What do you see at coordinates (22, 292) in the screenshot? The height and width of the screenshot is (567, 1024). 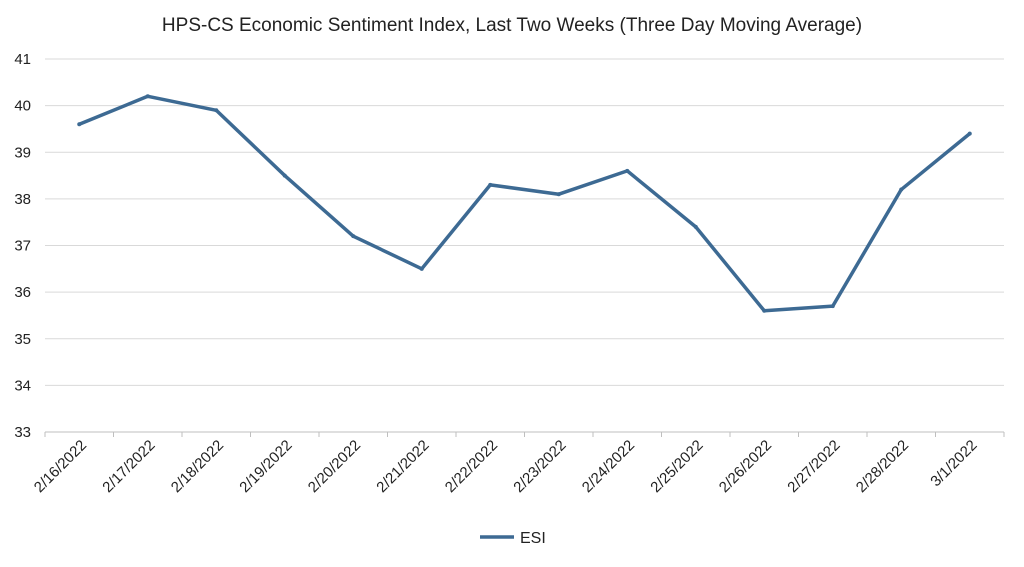 I see `y-tick-label: 36` at bounding box center [22, 292].